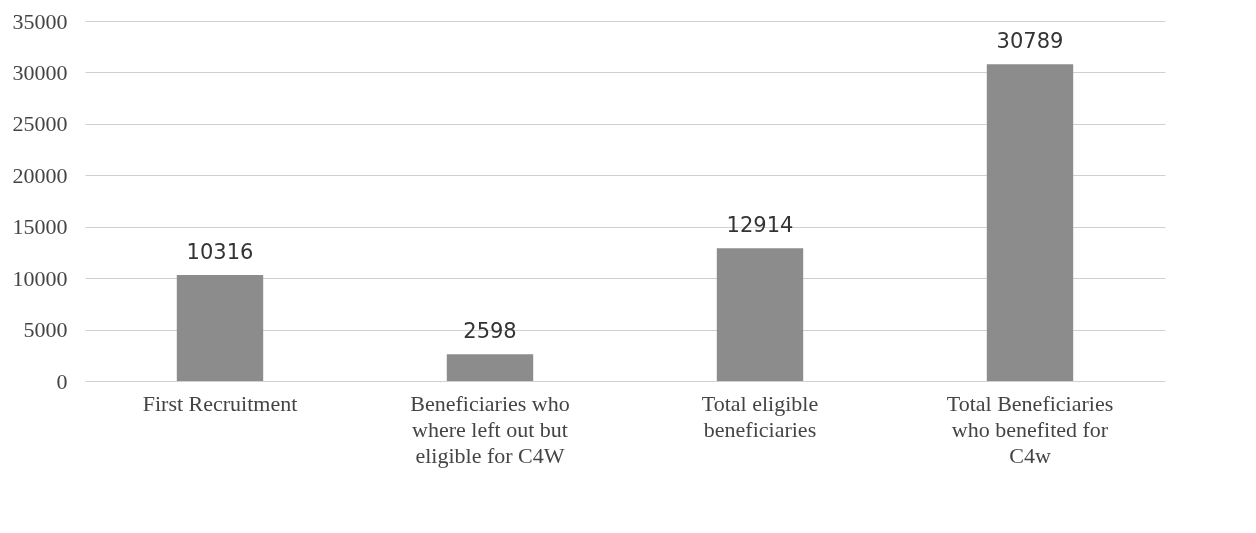 The image size is (1256, 533). I want to click on y-tick-label: 0, so click(62, 381).